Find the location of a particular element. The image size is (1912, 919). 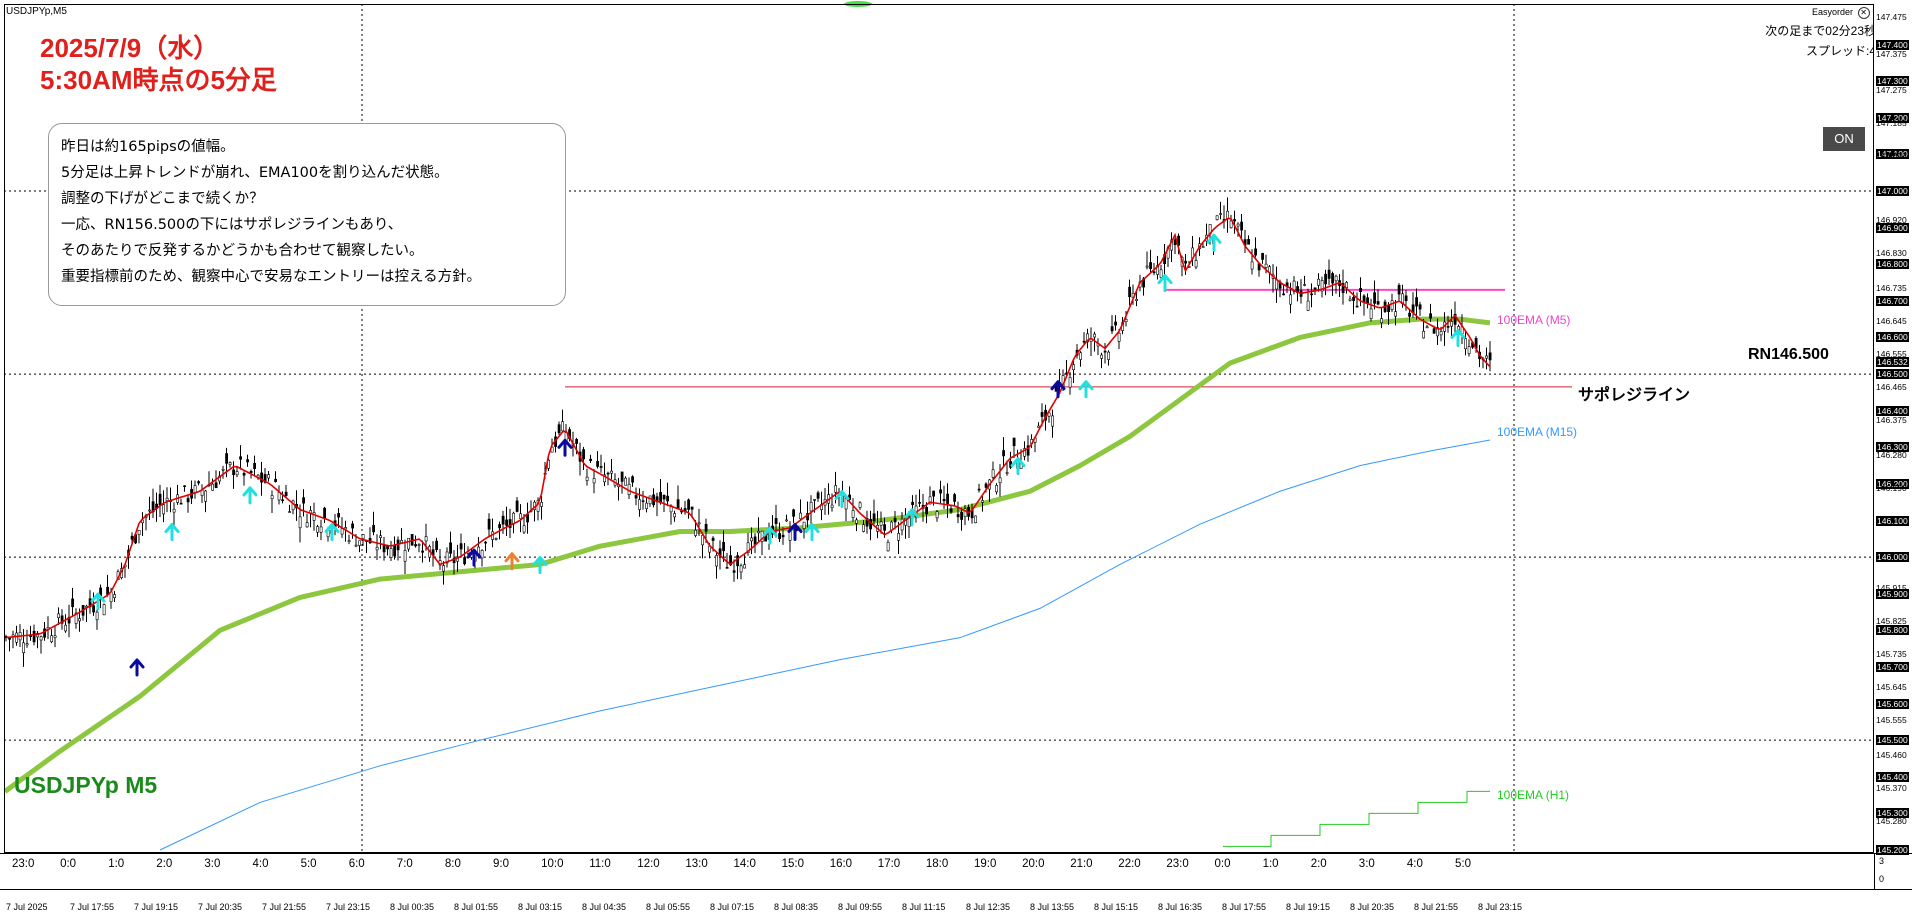

bar-countdown: 次の足まで02分23秒 is located at coordinates (1820, 31).